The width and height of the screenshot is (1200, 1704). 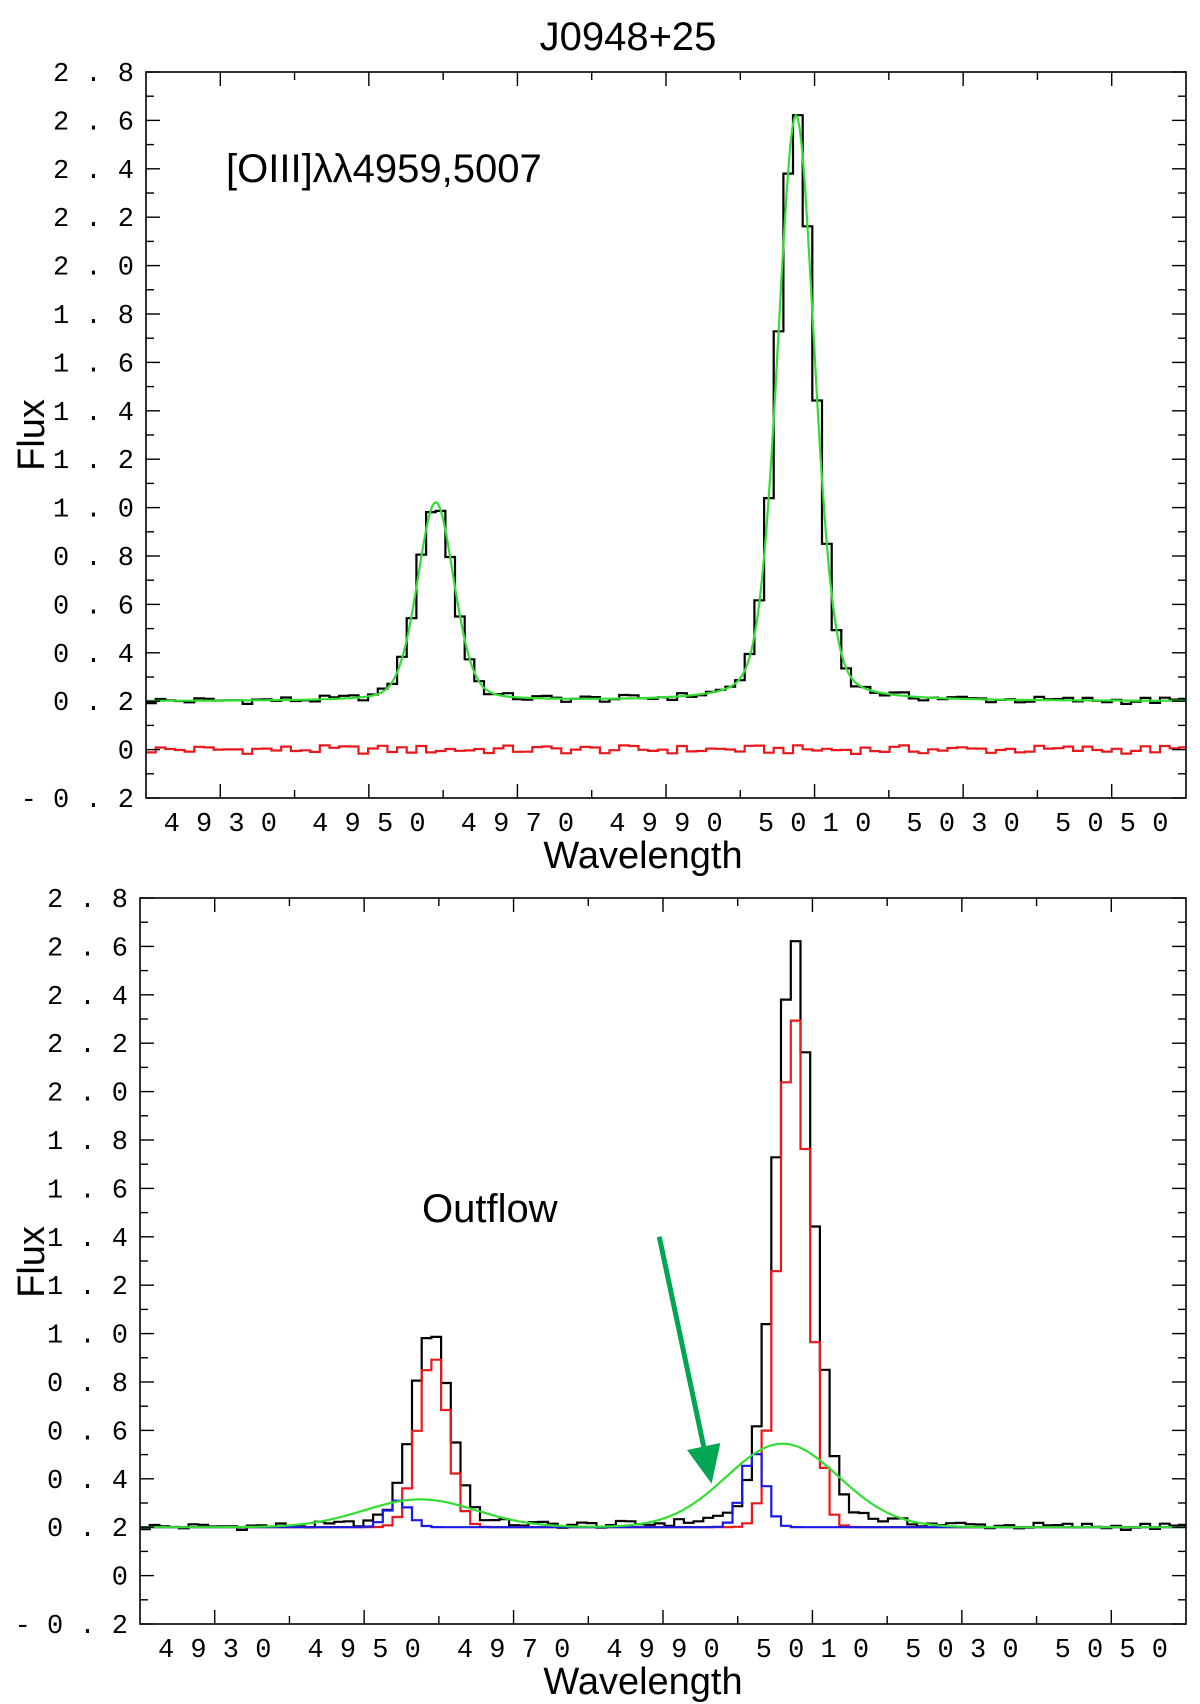 I want to click on outflow-arrow-head, so click(x=704, y=1463).